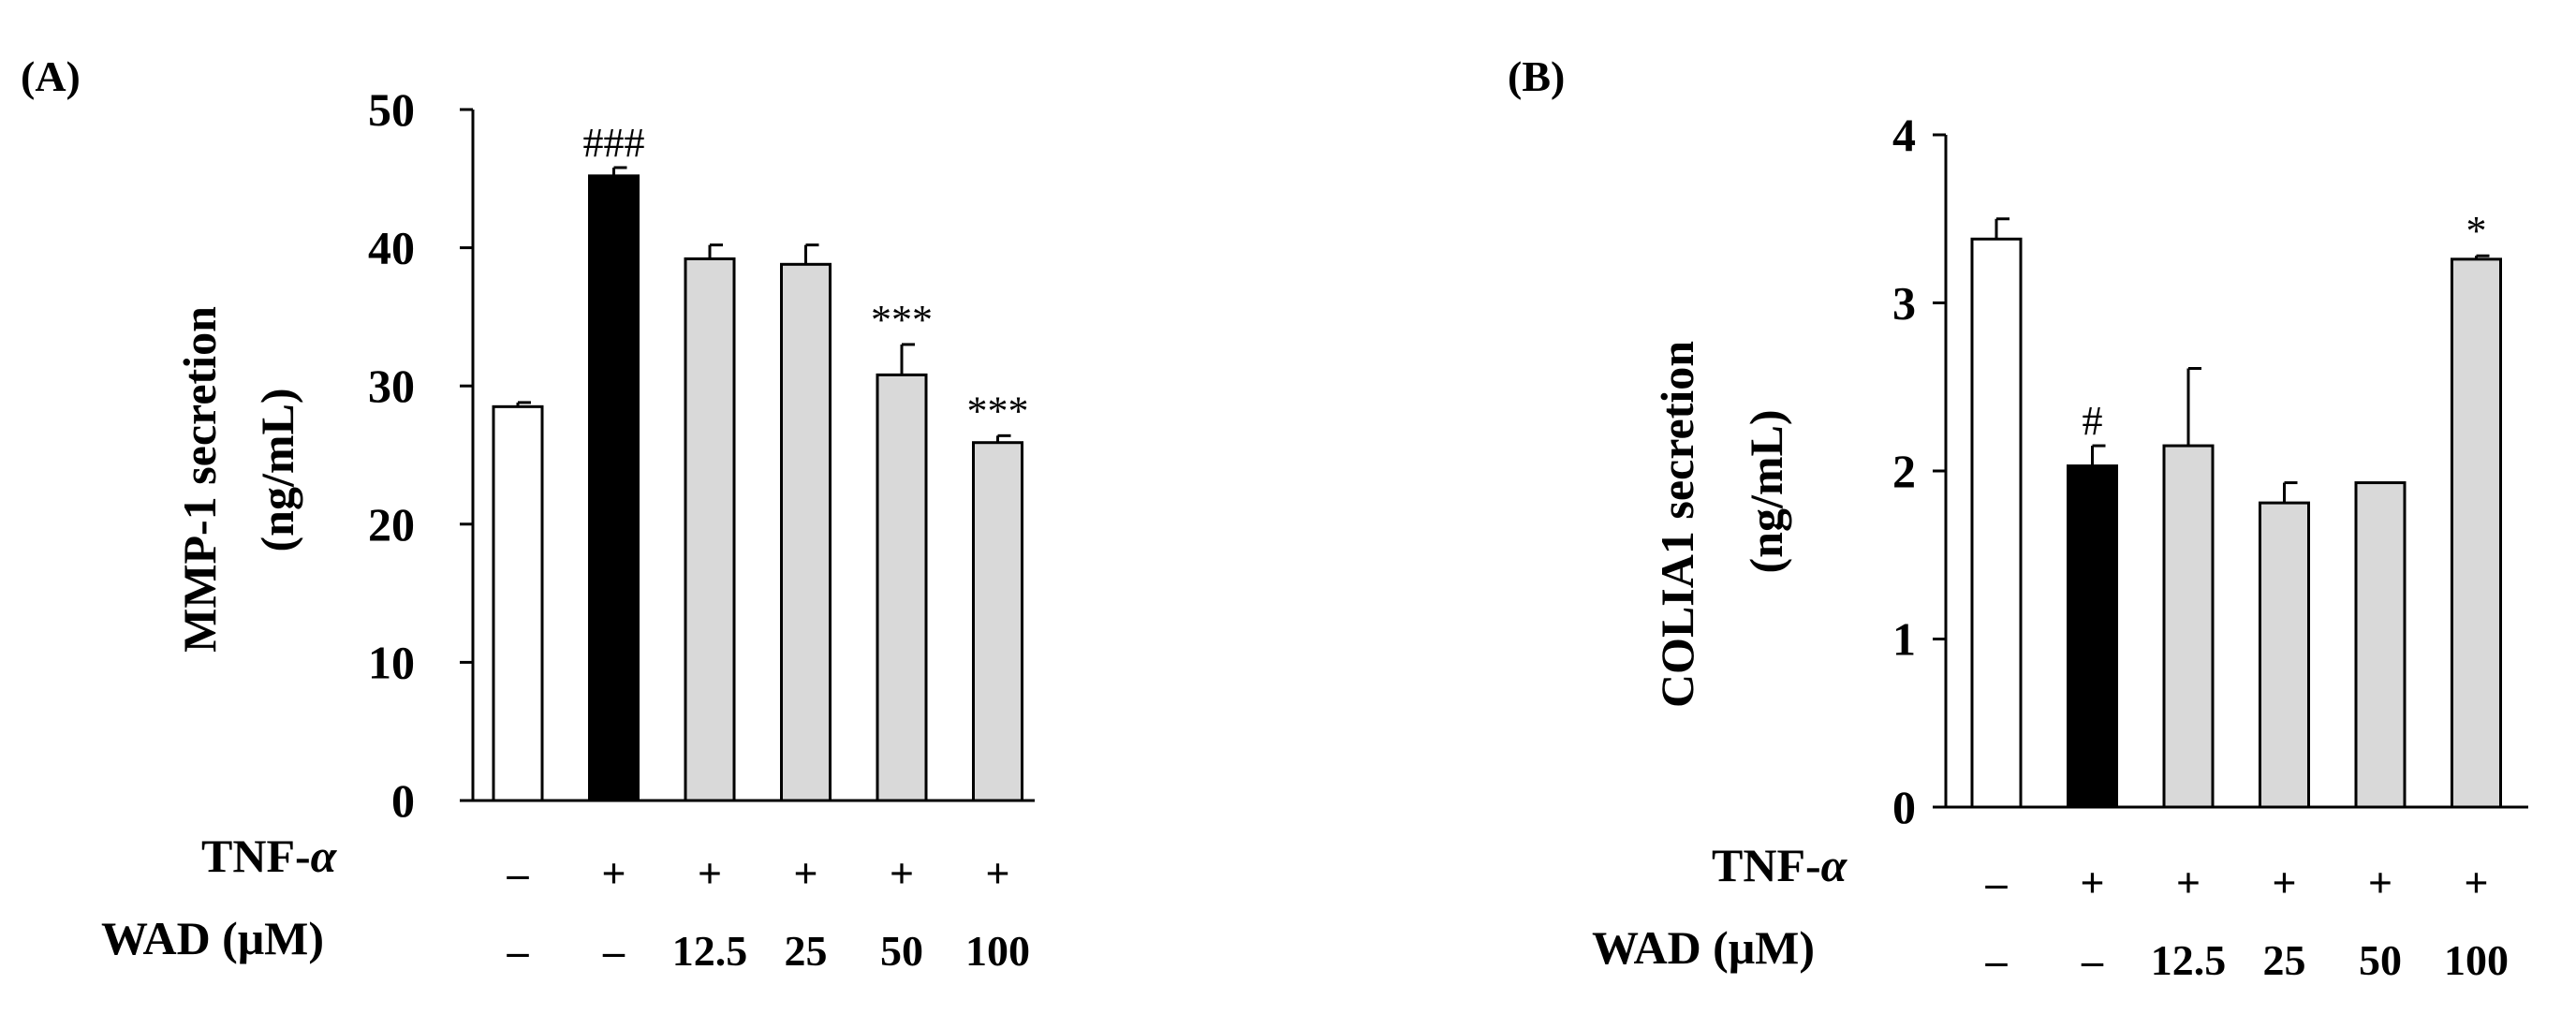 The height and width of the screenshot is (1014, 2576). What do you see at coordinates (614, 143) in the screenshot?
I see `panel-a-annotation-1: ###` at bounding box center [614, 143].